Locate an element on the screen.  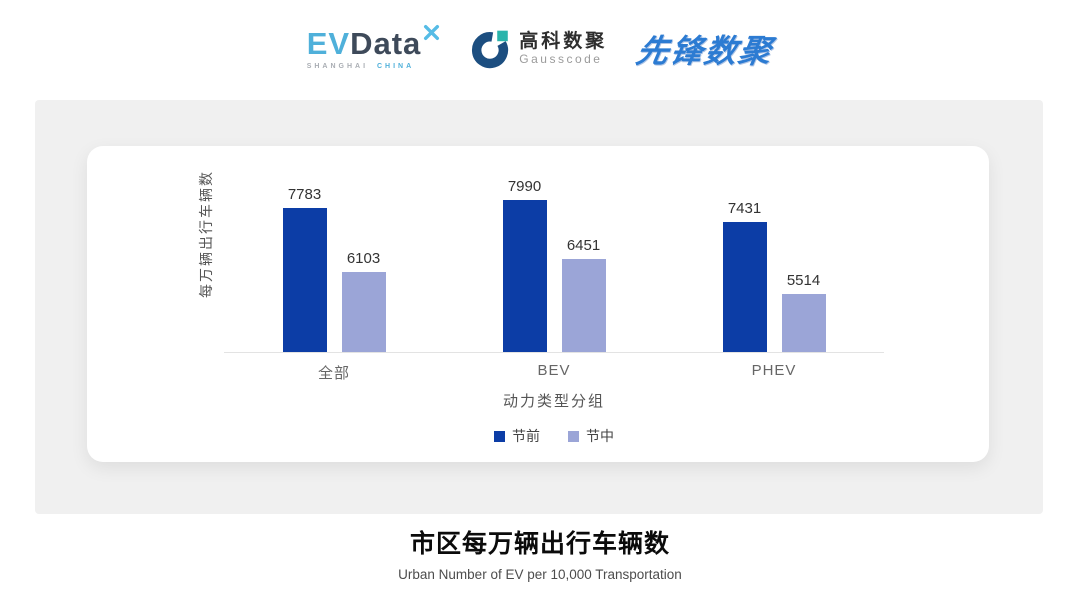
x-tick-BEV: BEV is located at coordinates (554, 370).